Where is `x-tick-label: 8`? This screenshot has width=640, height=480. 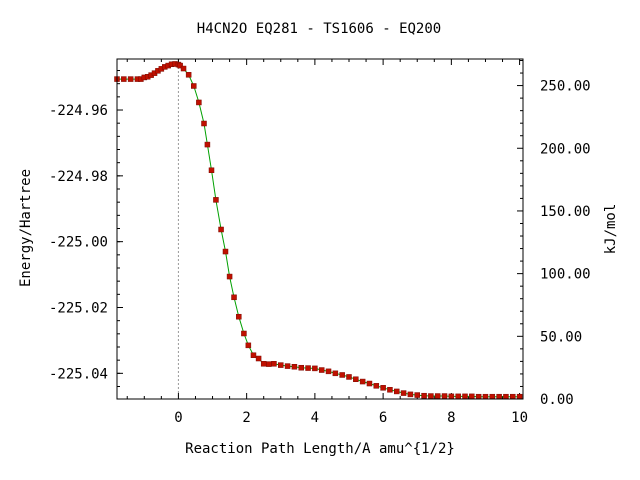 x-tick-label: 8 is located at coordinates (451, 418).